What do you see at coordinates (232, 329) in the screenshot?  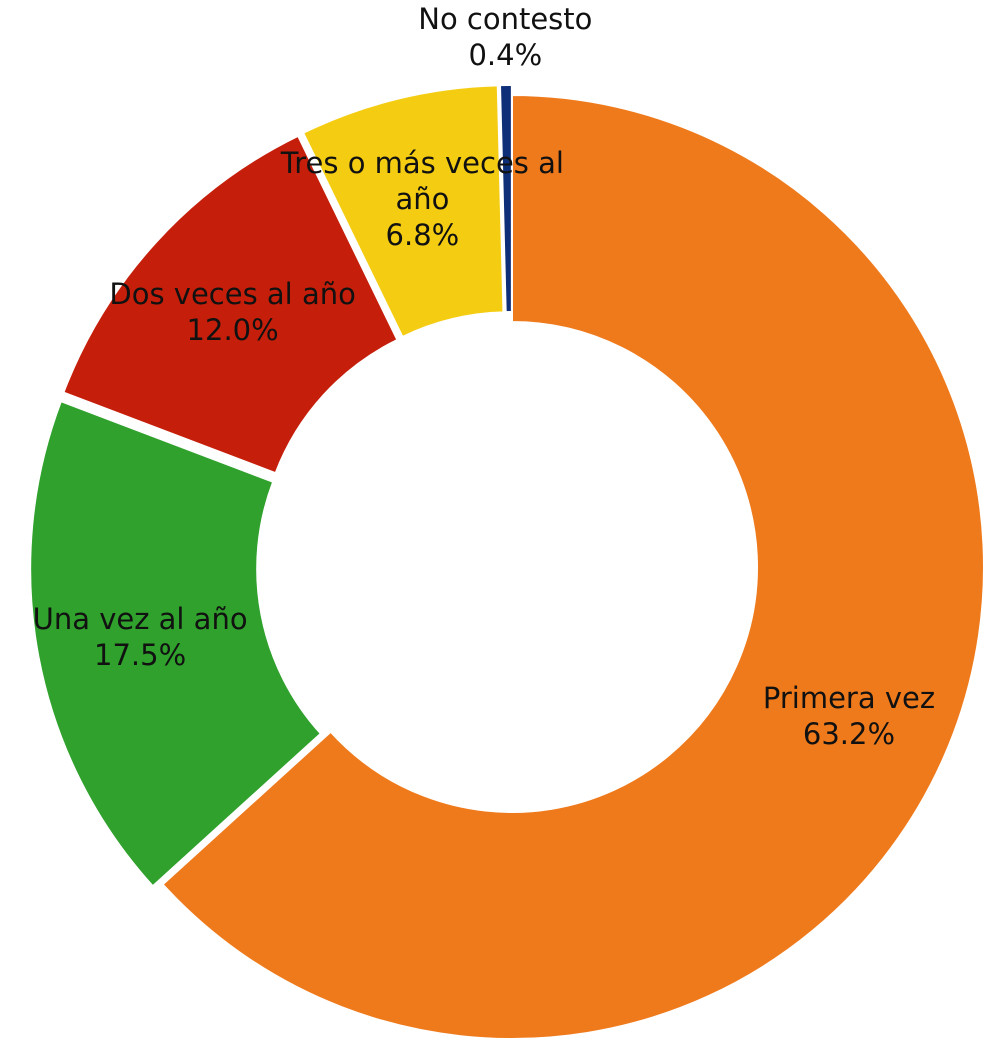 I see `value-label: 12.0%` at bounding box center [232, 329].